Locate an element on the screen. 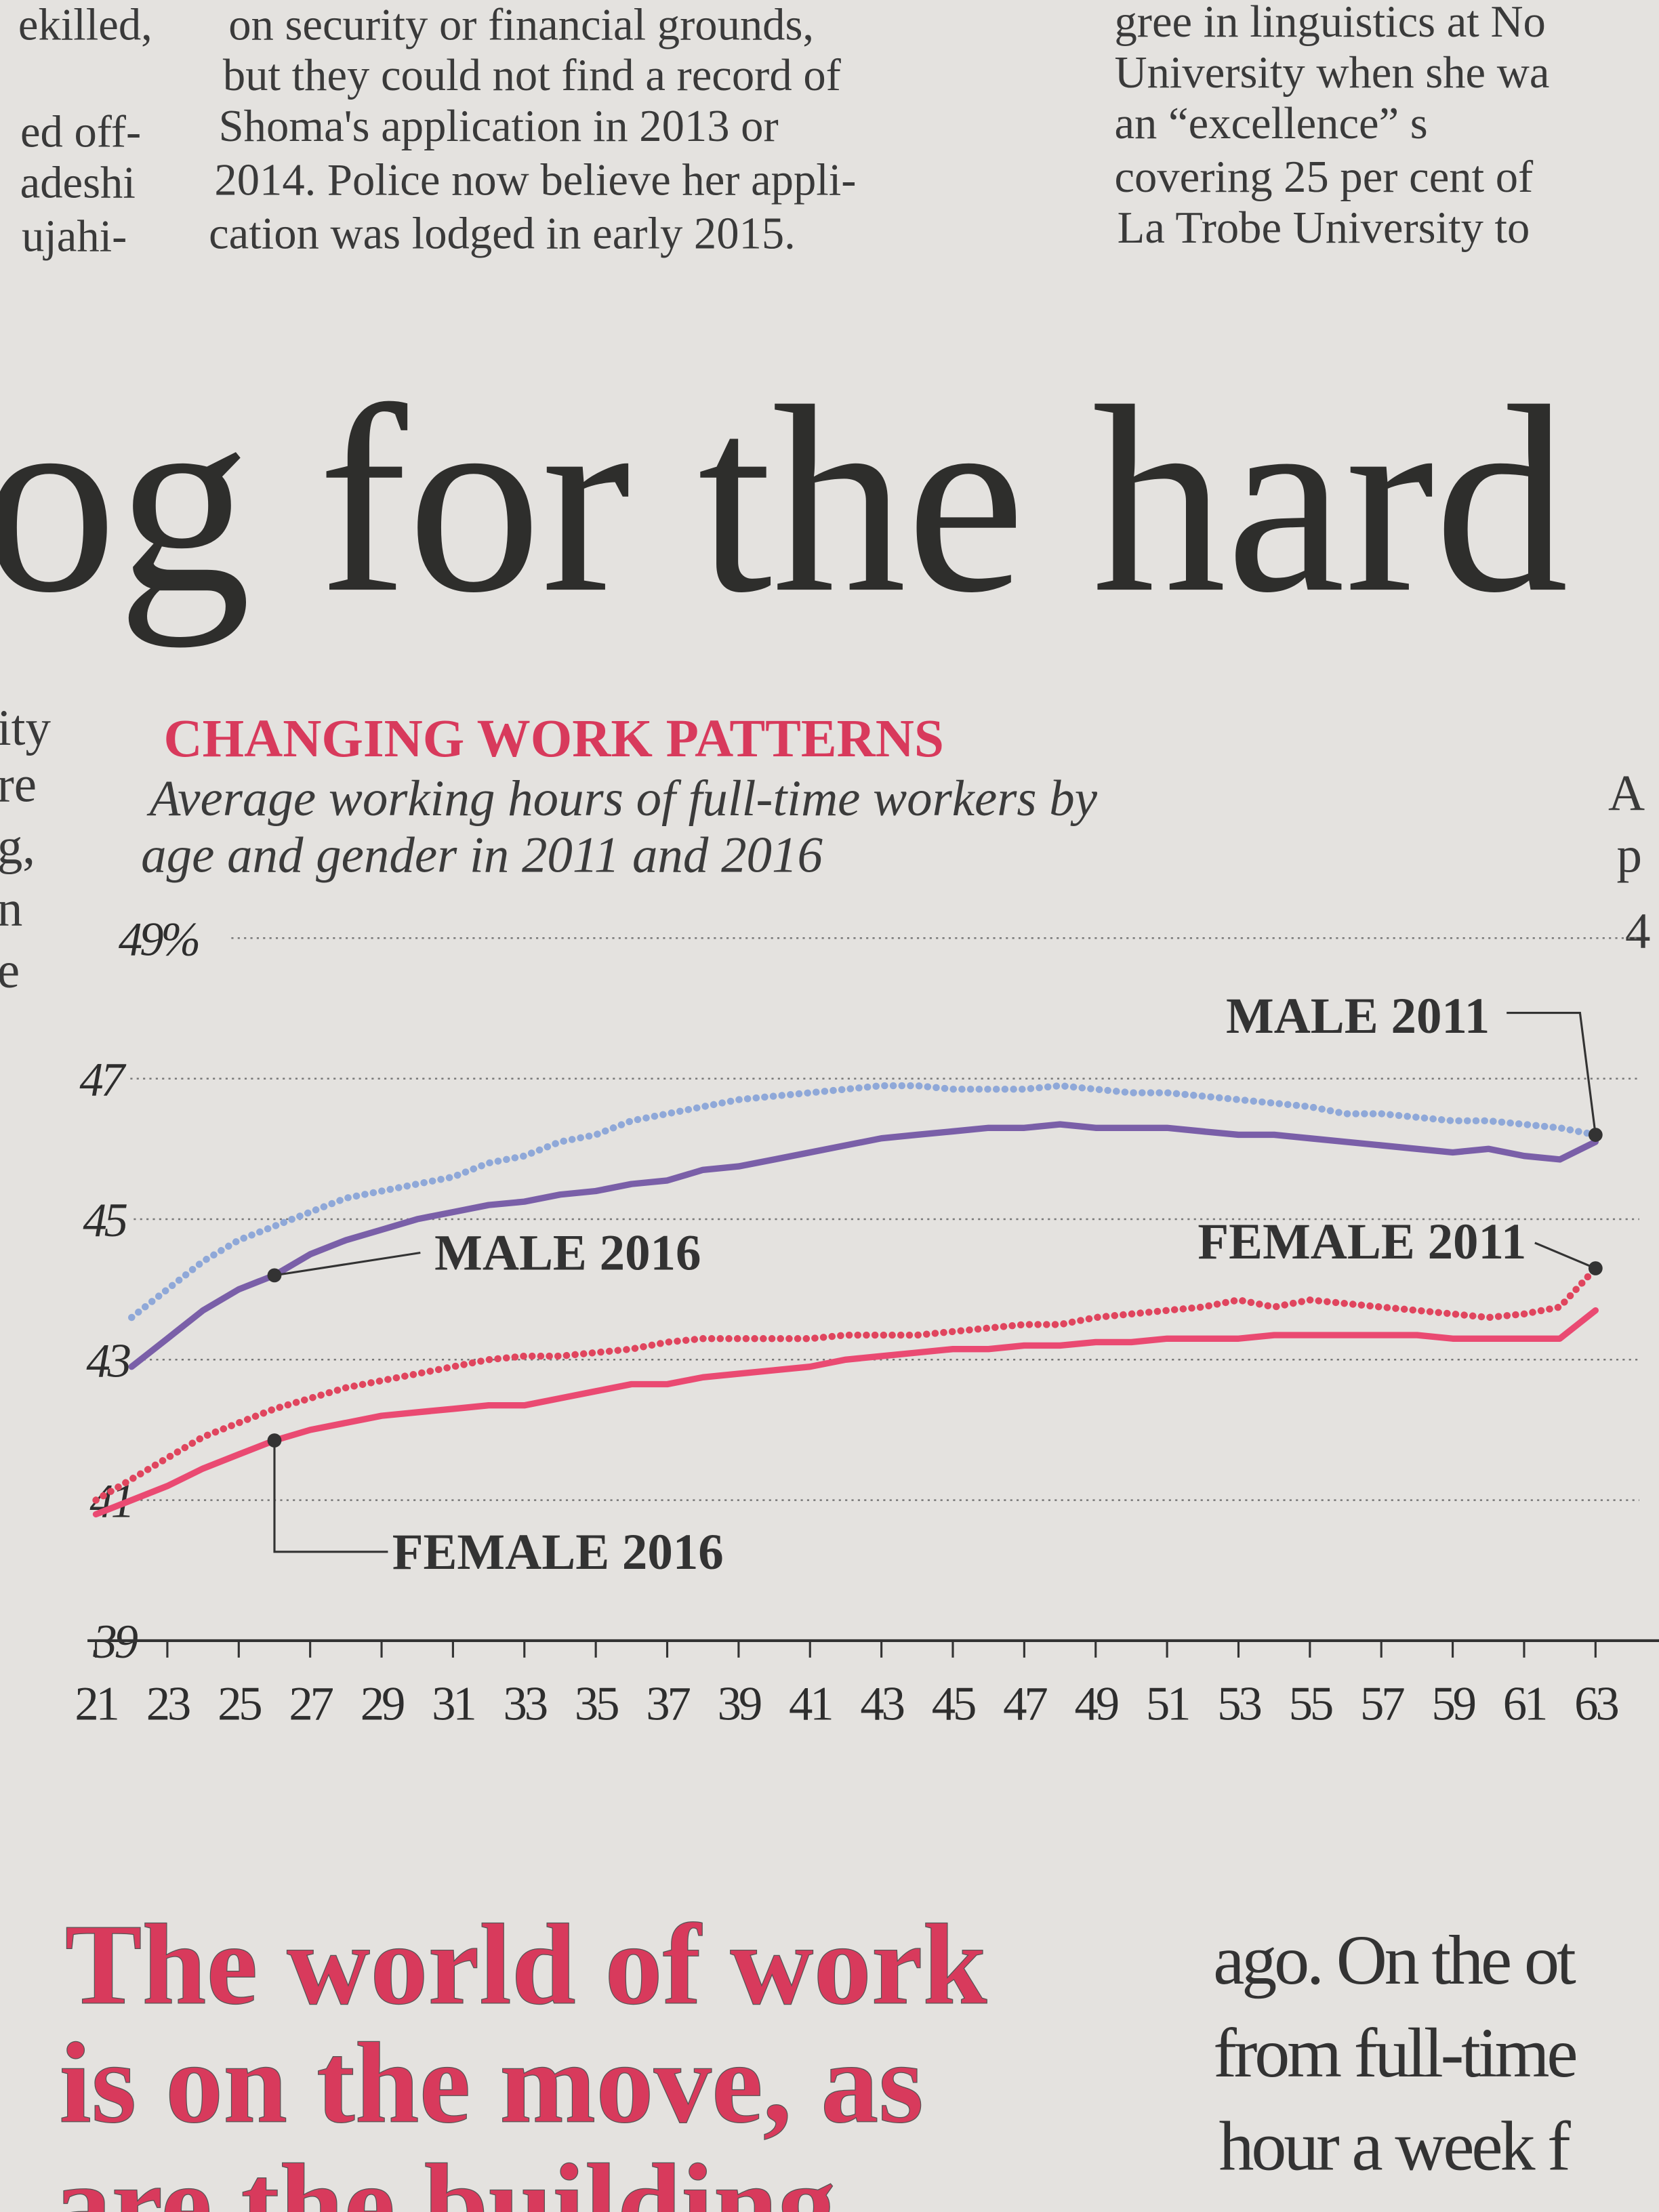 Image resolution: width=1659 pixels, height=2212 pixels. x-tick-label: 25 is located at coordinates (240, 1705).